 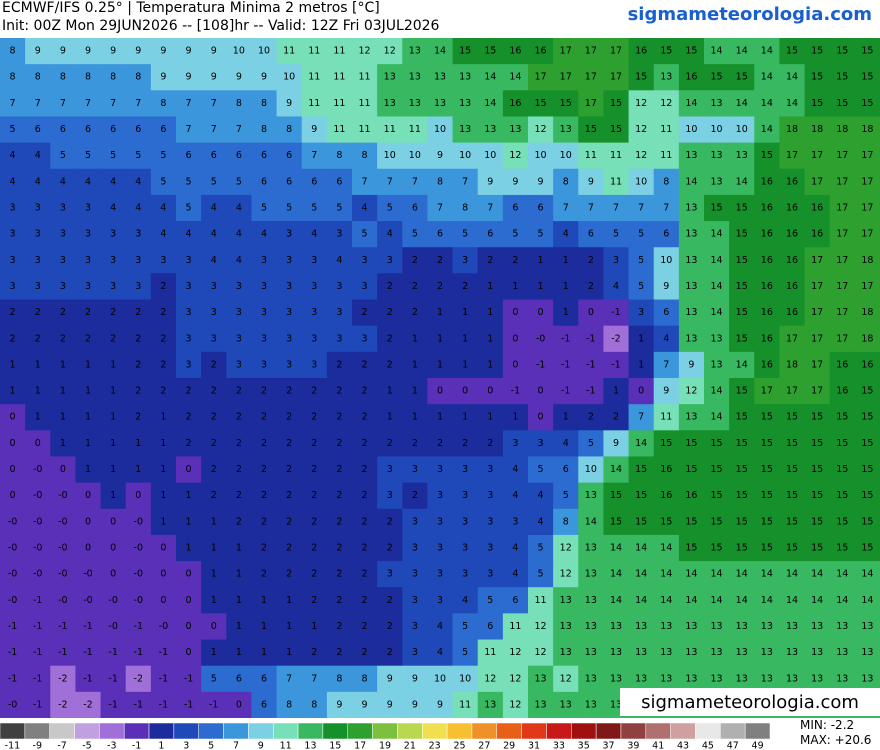 I want to click on colorbar-label: 13, so click(x=310, y=745).